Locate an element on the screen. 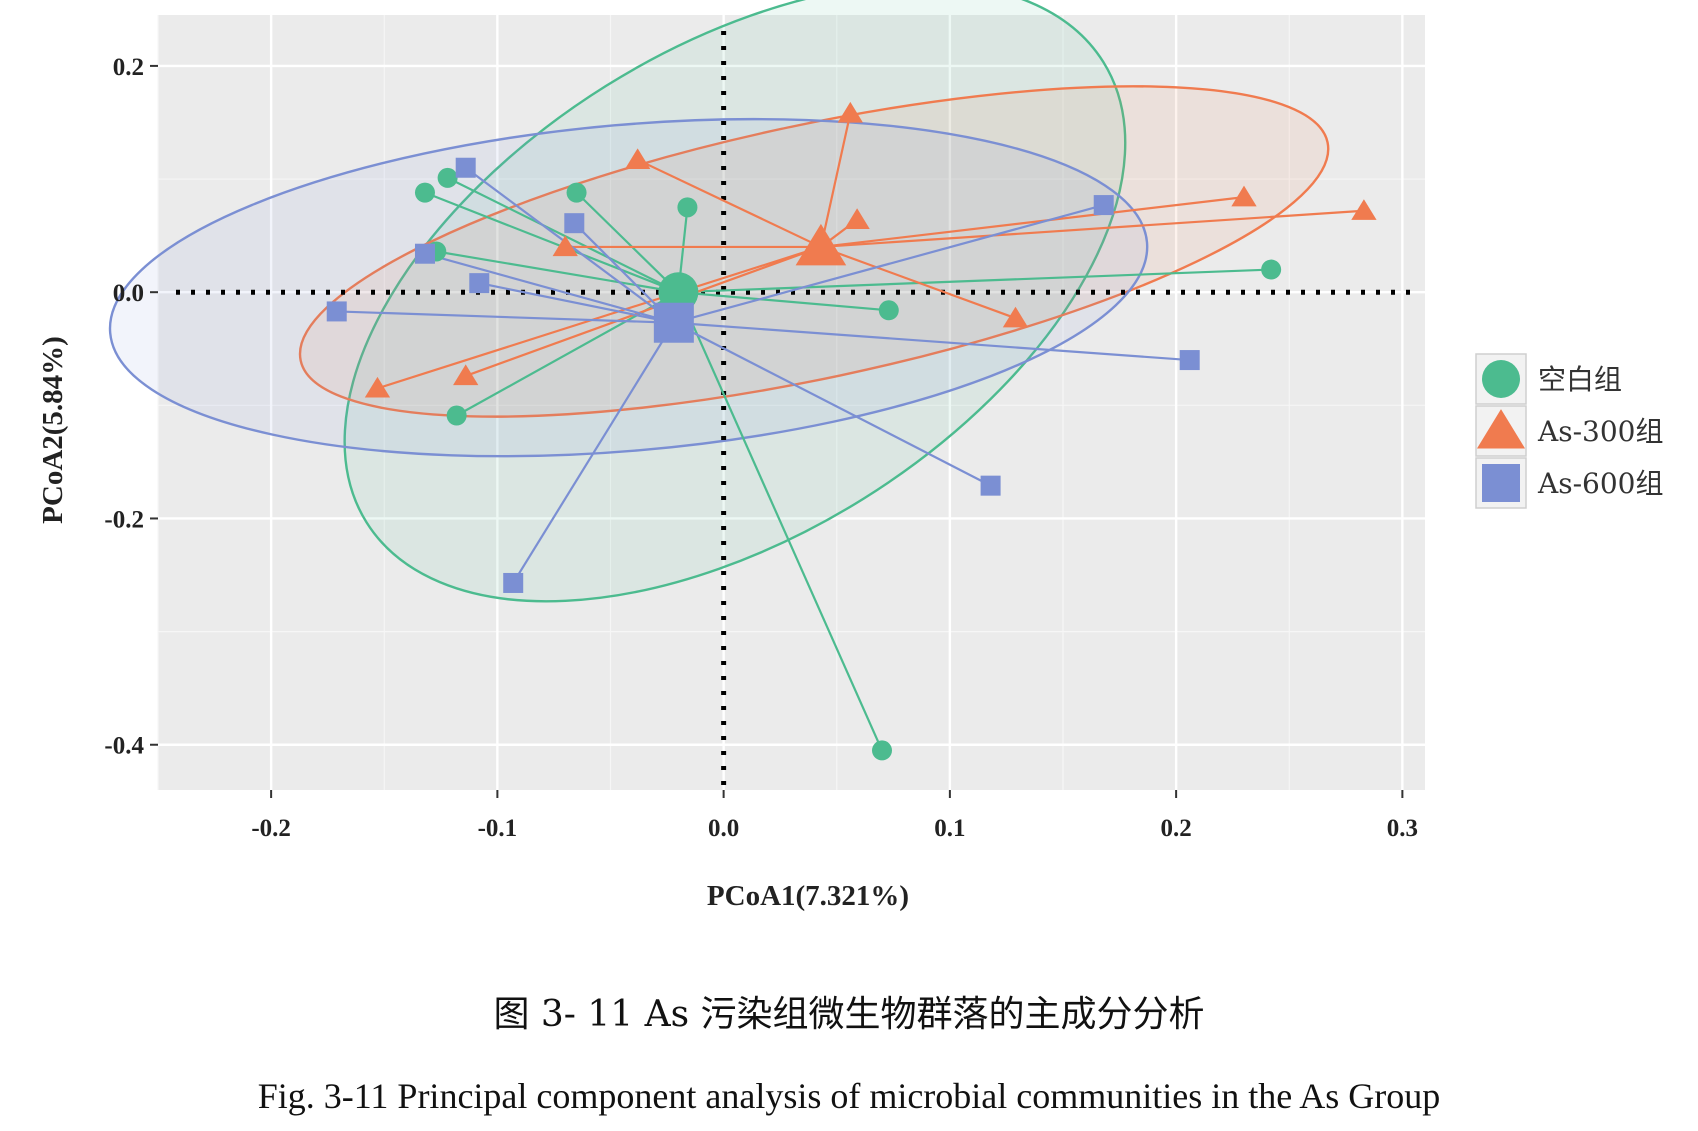 This screenshot has height=1131, width=1698. legend-label-3: As-600组 is located at coordinates (1600, 483).